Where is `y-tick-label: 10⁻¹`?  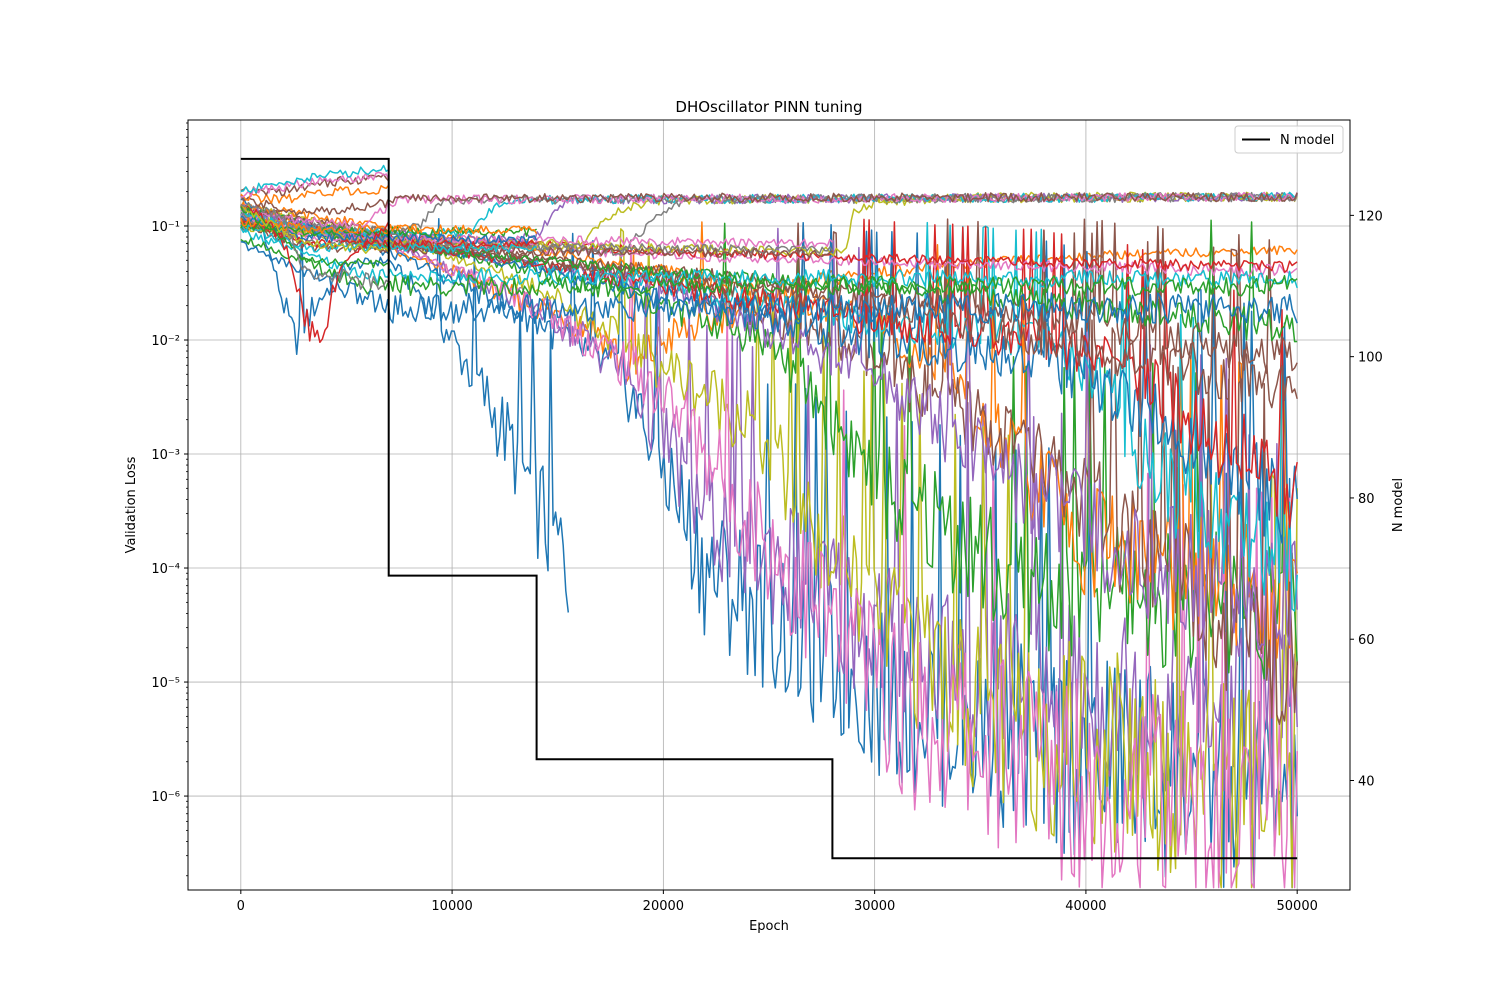
y-tick-label: 10⁻¹ is located at coordinates (165, 227).